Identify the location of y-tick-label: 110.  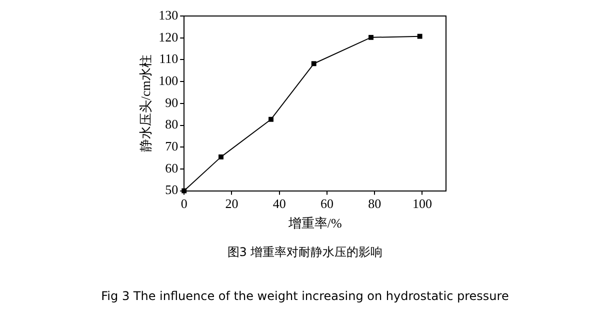
(168, 58).